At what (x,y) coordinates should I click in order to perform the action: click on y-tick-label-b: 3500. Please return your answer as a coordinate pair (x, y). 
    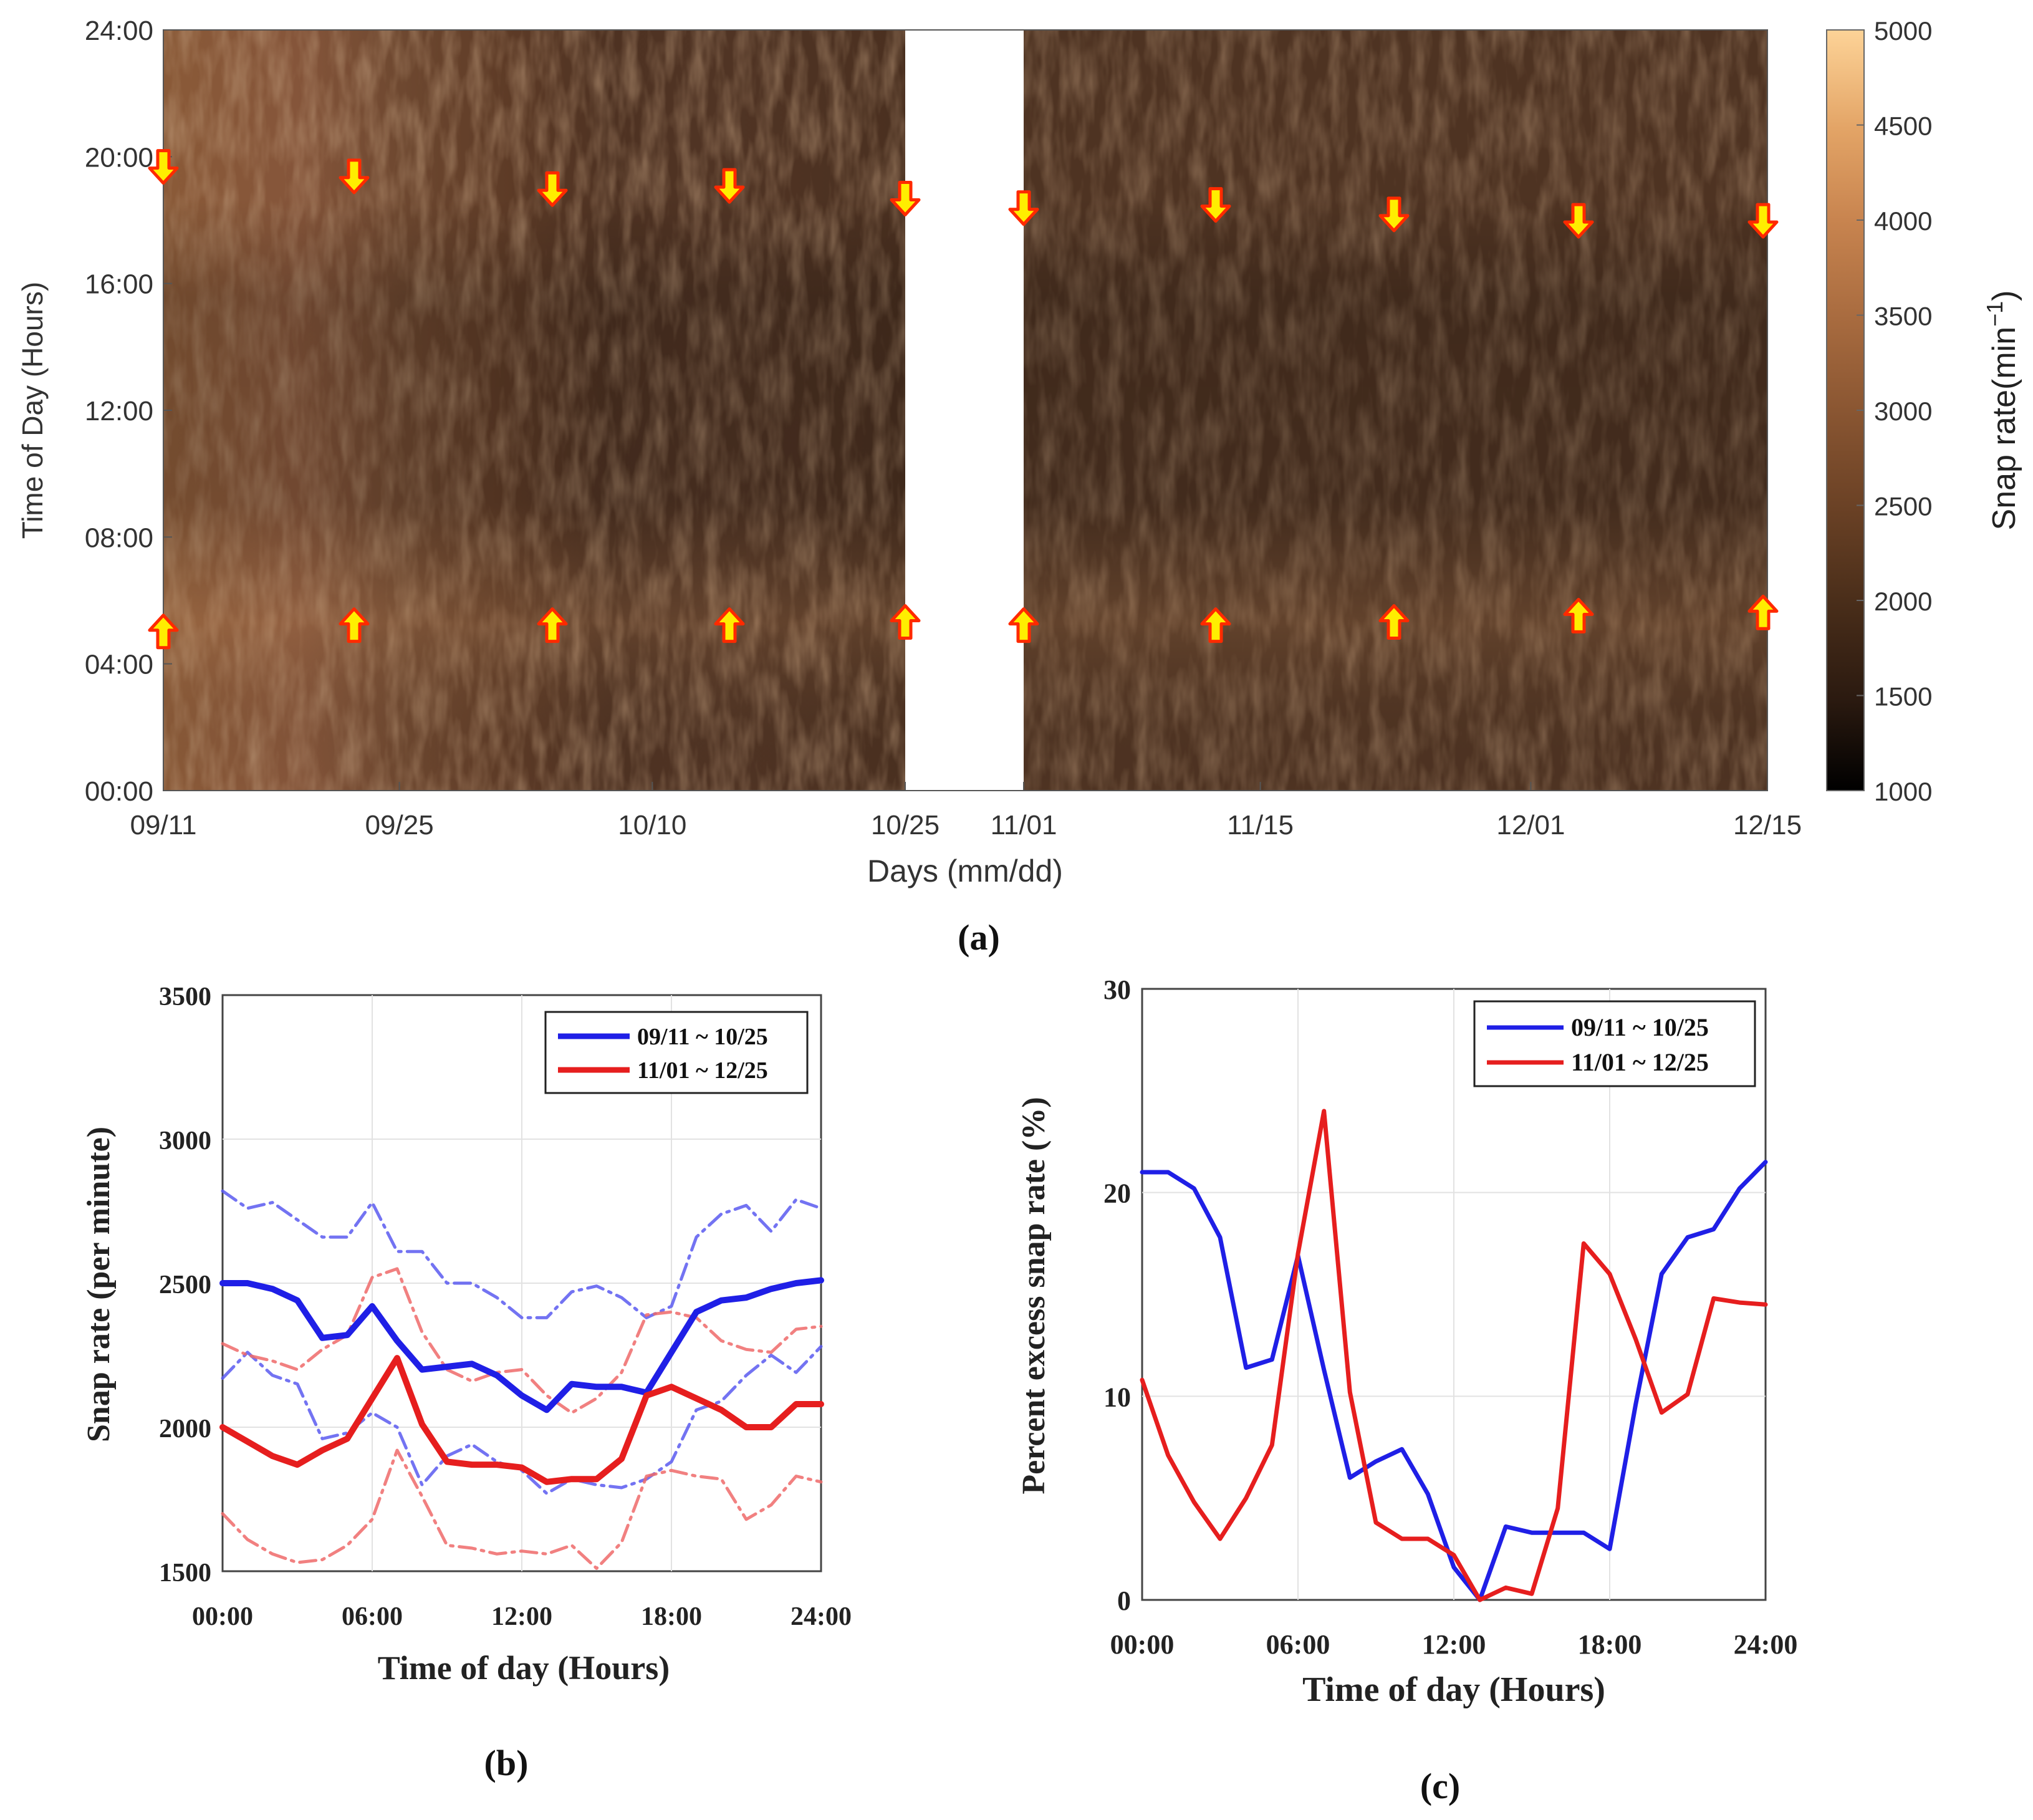
    Looking at the image, I should click on (185, 997).